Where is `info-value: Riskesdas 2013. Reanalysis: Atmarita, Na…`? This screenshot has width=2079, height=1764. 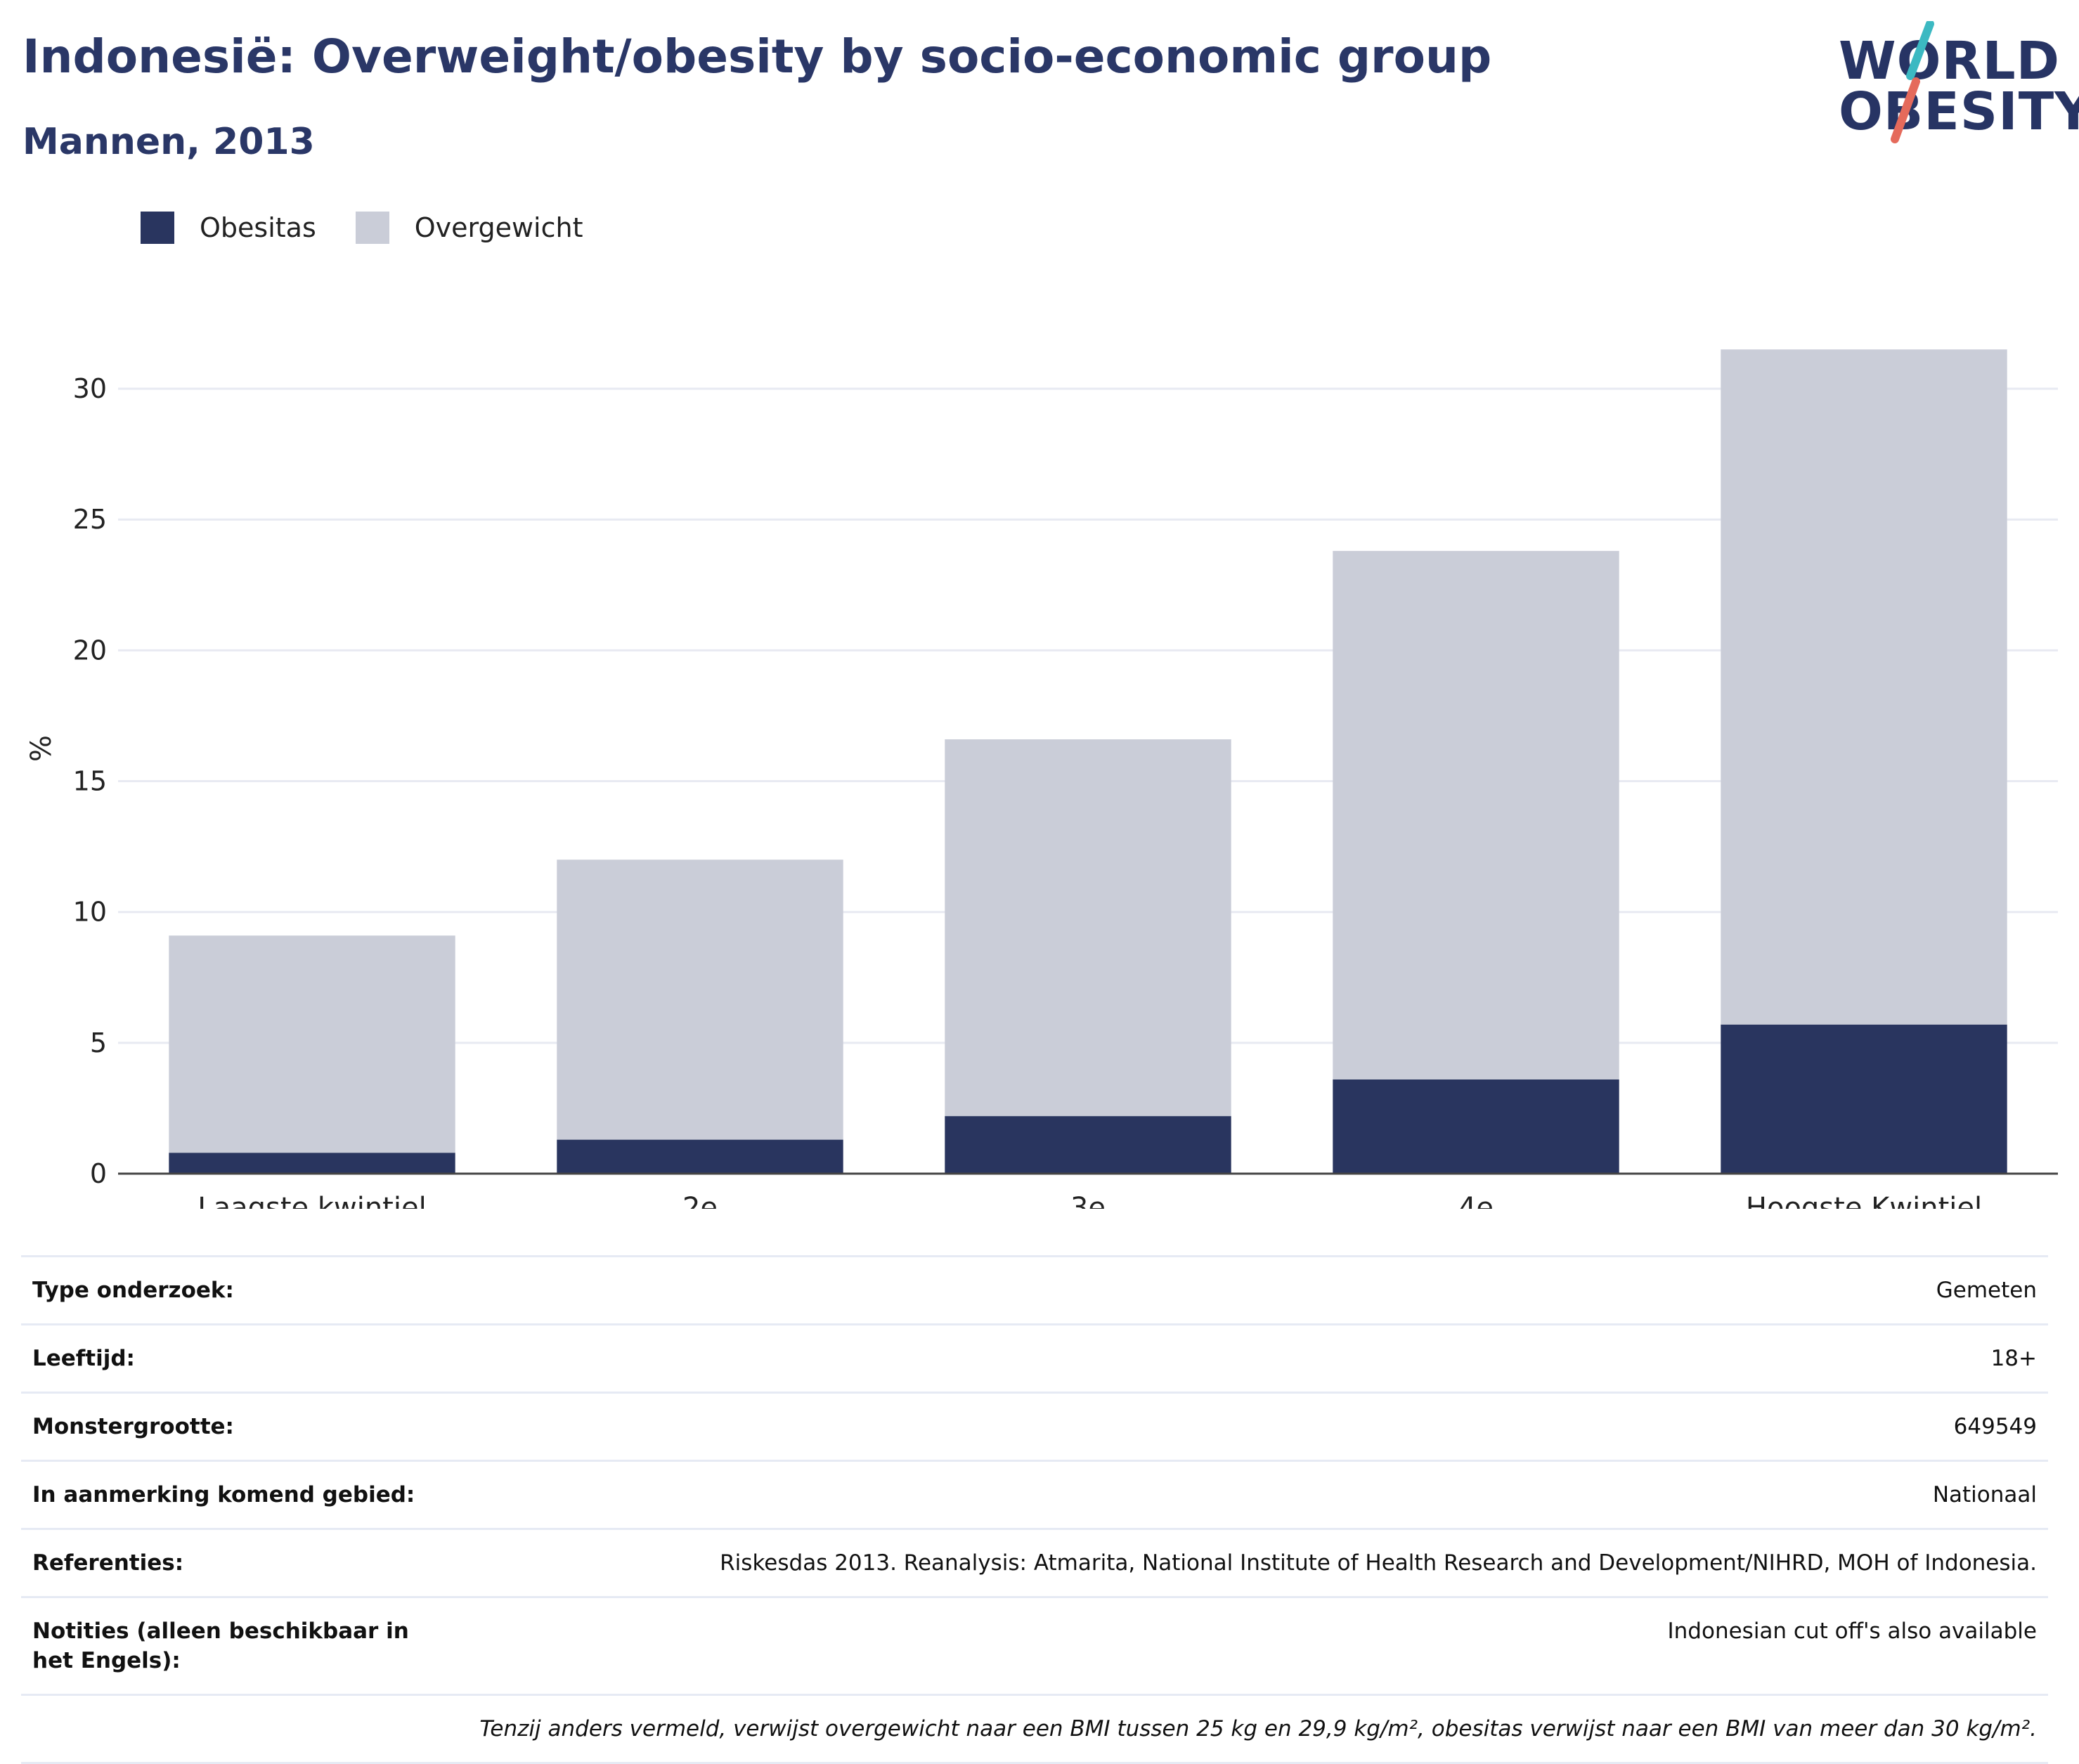 info-value: Riskesdas 2013. Reanalysis: Atmarita, Na… is located at coordinates (1256, 1562).